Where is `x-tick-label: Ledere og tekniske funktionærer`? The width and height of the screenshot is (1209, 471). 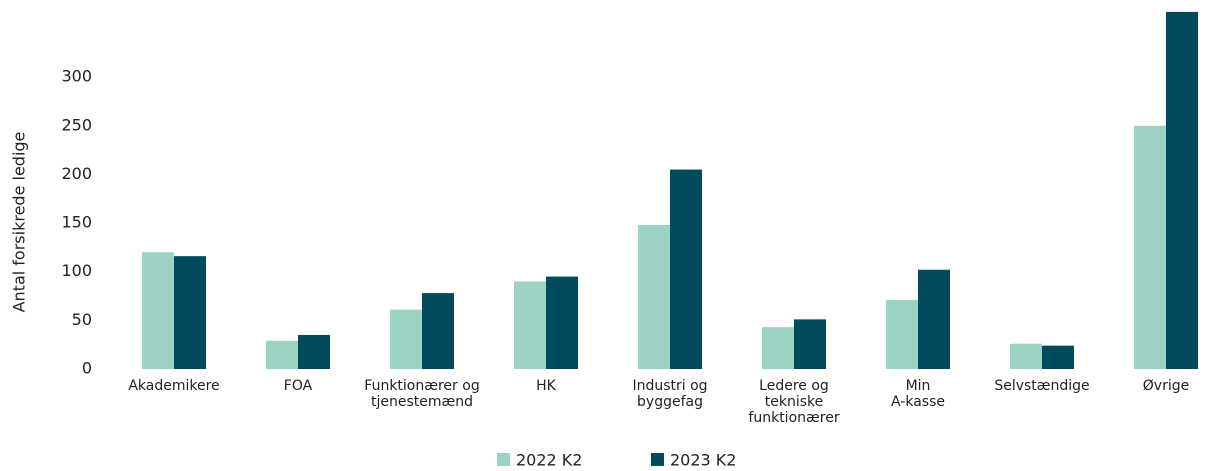 x-tick-label: Ledere og tekniske funktionærer is located at coordinates (794, 402).